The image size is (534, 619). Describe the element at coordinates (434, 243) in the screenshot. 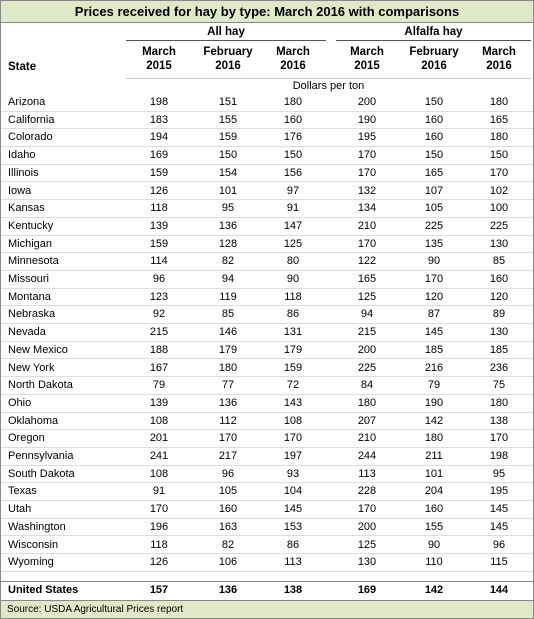

I see `price-cell: 135` at that location.